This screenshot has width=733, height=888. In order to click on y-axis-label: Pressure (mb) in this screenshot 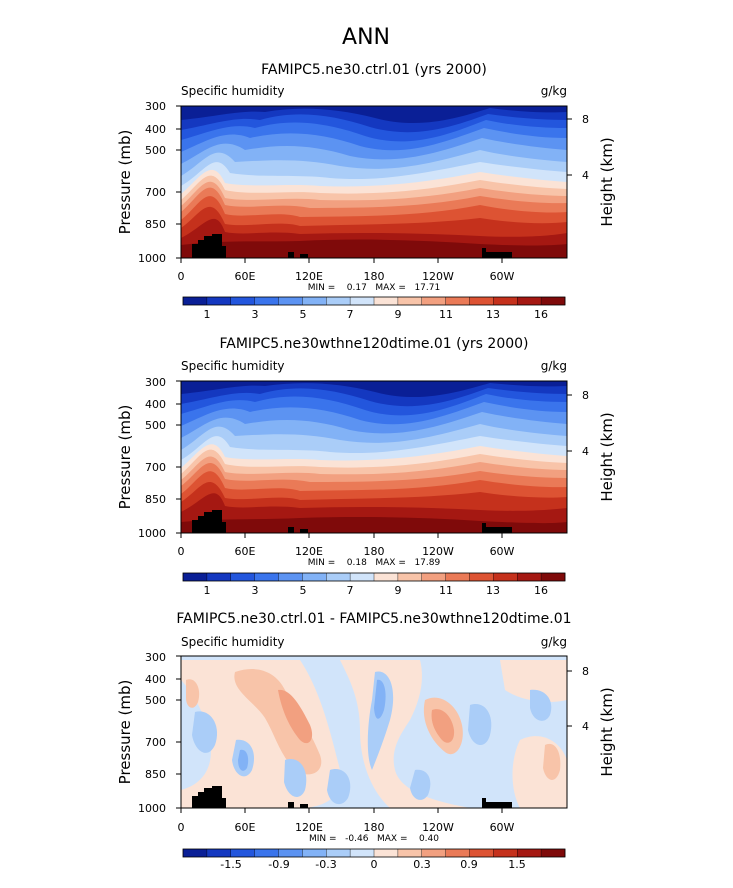, I will do `click(125, 457)`.